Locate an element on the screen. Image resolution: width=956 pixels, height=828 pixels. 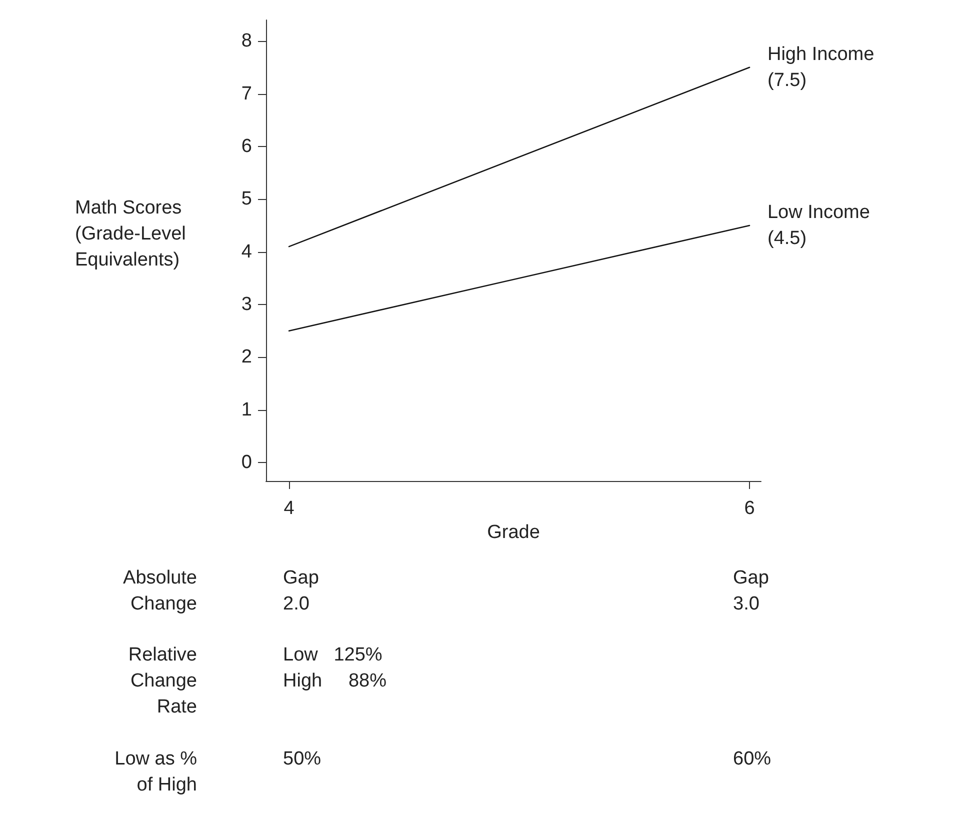
y-tick-label: 1 is located at coordinates (246, 409).